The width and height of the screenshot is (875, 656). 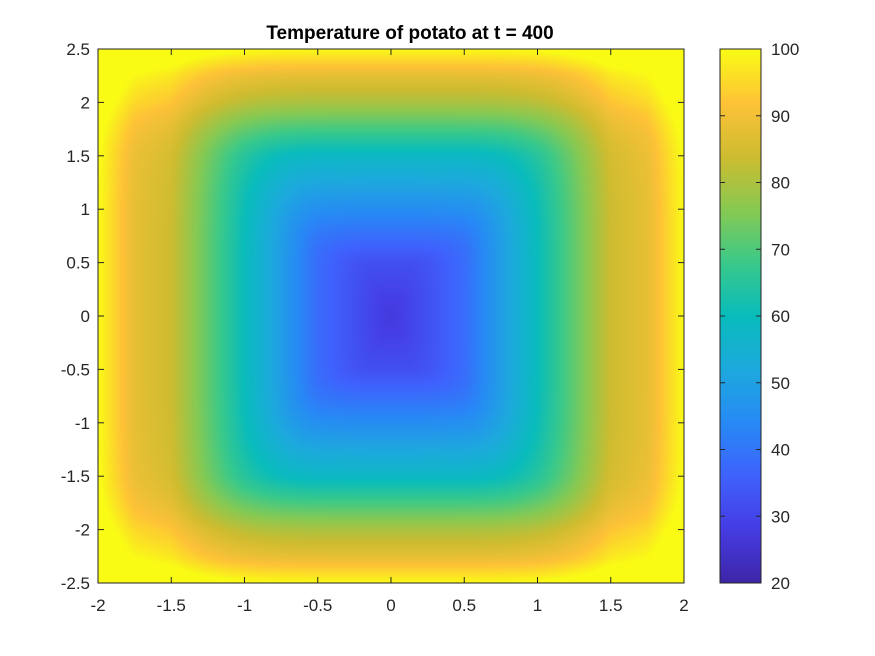 I want to click on colorbar-ticks: 20 30 40 50 60 70 80 90 100, so click(x=759, y=316).